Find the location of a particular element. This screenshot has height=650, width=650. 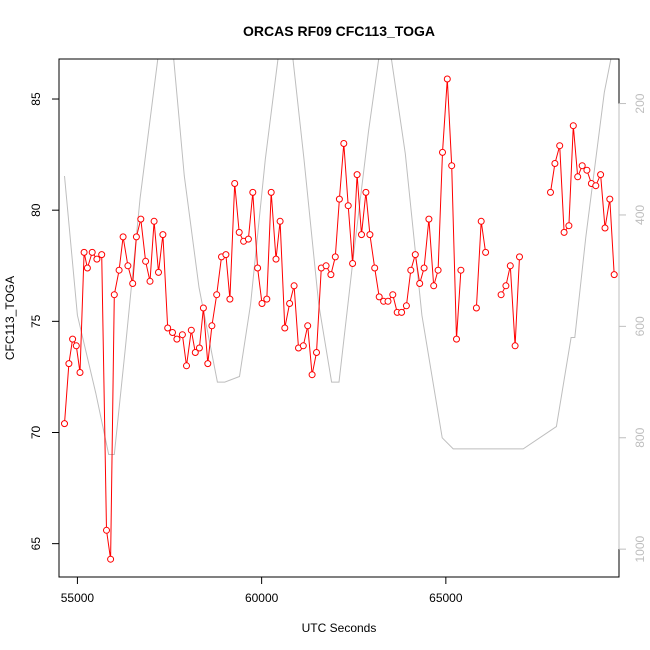

x-axis: 55000 60000 65000 is located at coordinates (262, 590).